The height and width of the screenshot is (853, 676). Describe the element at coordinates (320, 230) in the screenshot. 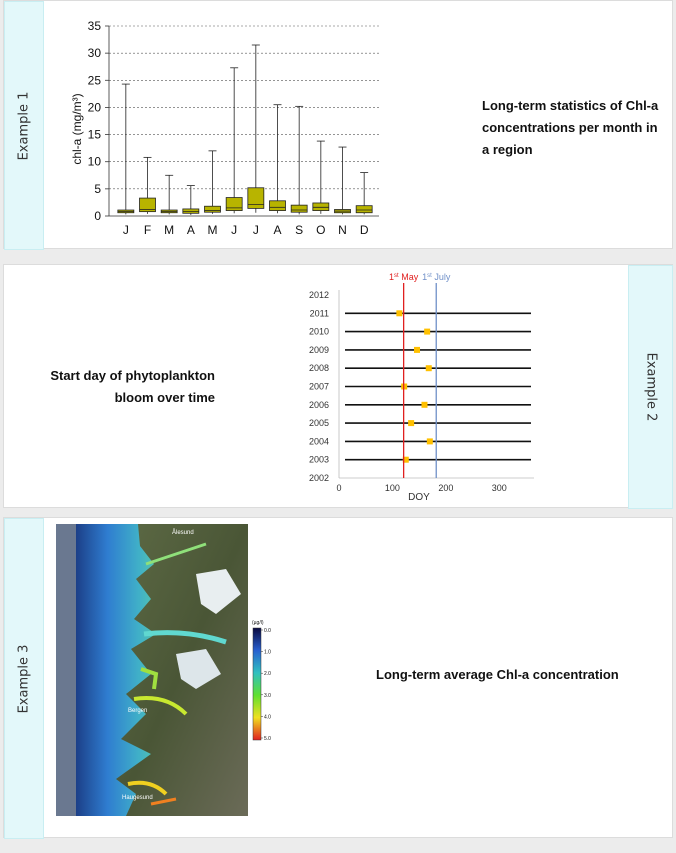

I see `x-tick-label: O` at that location.